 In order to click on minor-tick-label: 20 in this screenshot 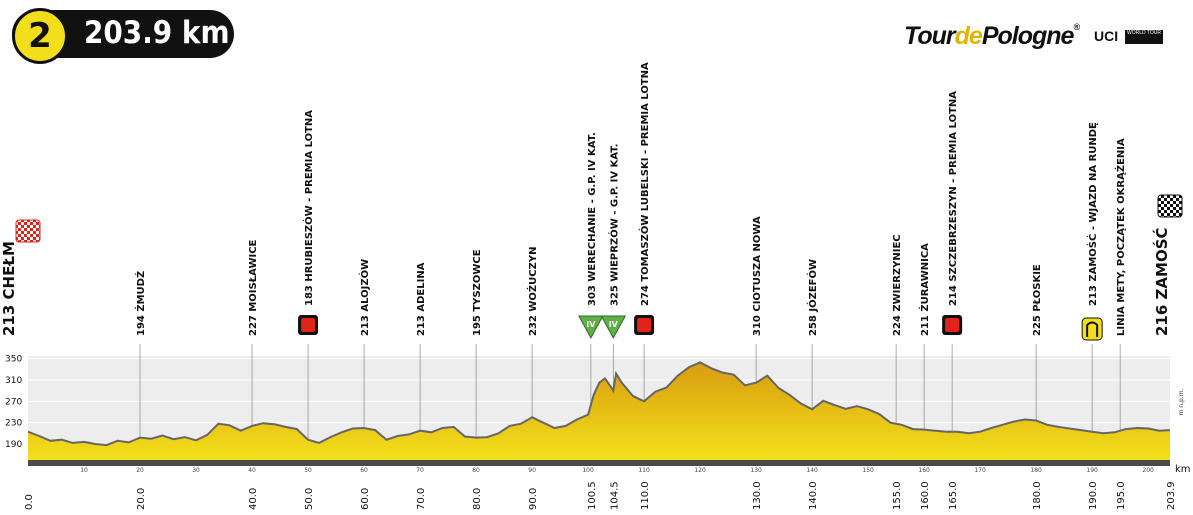, I will do `click(140, 470)`.